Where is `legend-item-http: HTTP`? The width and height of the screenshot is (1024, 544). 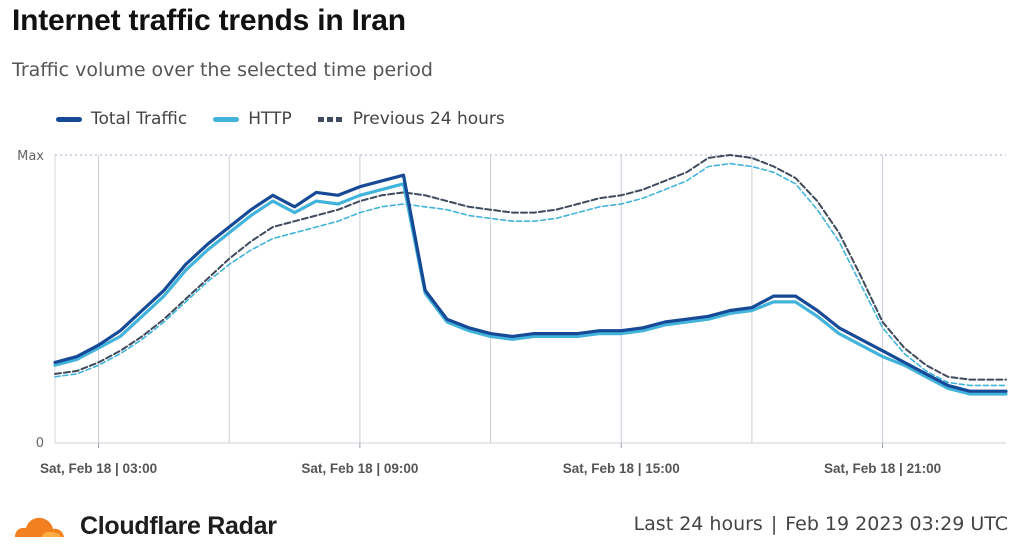
legend-item-http: HTTP is located at coordinates (252, 119).